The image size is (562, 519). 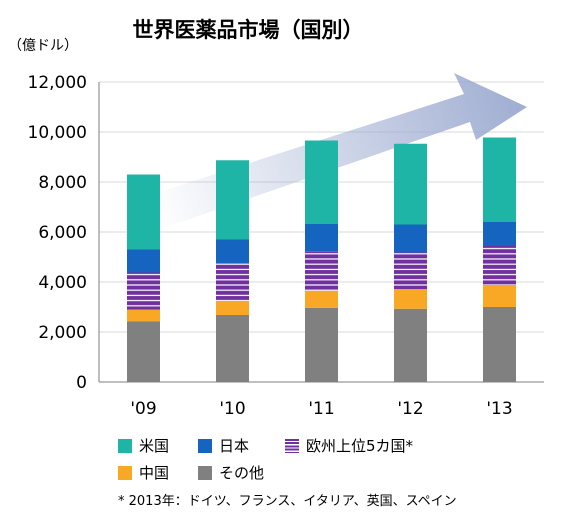 What do you see at coordinates (62, 183) in the screenshot?
I see `y-tick-label: 8,000` at bounding box center [62, 183].